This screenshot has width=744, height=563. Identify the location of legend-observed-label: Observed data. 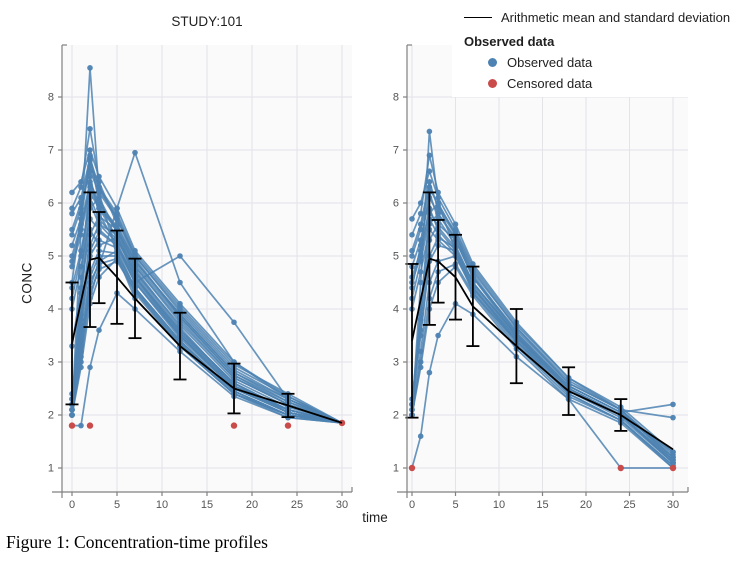
(550, 62).